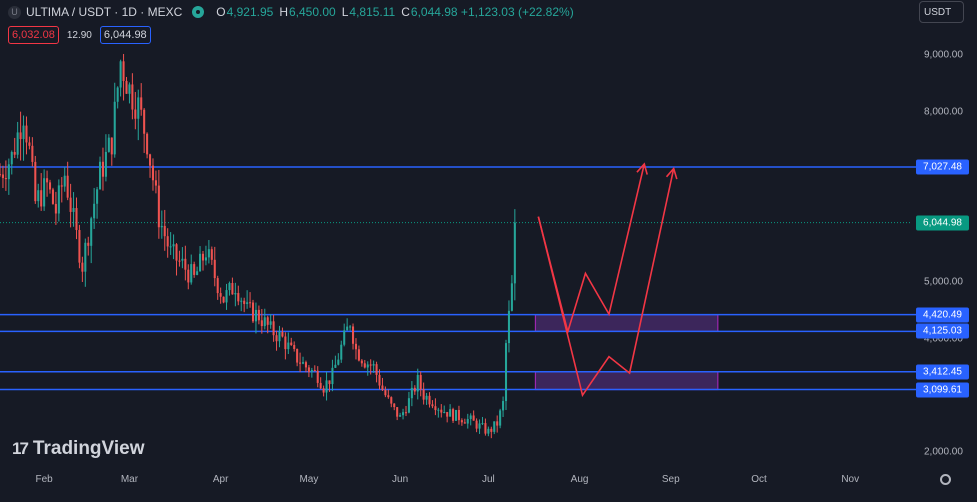  I want to click on time-tick-label: Apr, so click(220, 479).